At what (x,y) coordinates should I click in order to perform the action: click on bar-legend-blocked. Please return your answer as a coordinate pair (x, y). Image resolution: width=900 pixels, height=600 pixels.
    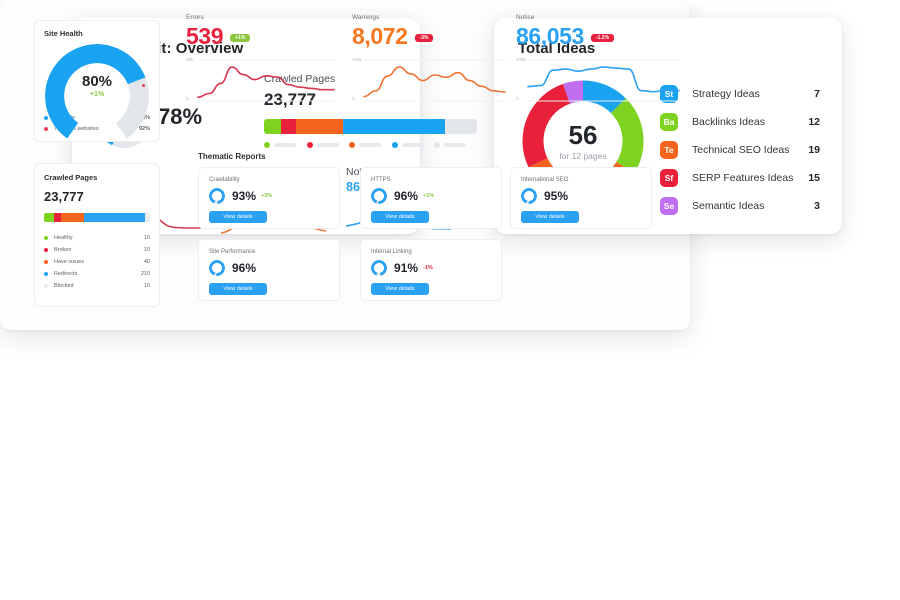
    Looking at the image, I should click on (455, 145).